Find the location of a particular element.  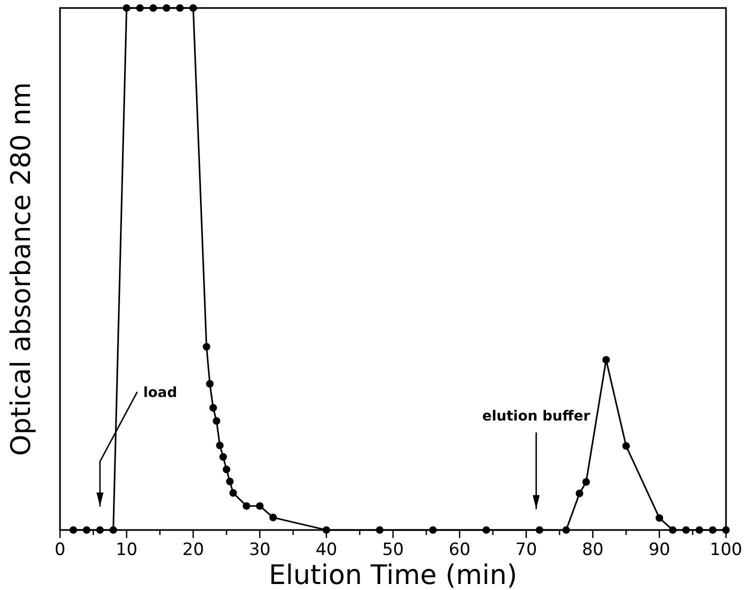

x-tick-label: 100 is located at coordinates (726, 550).